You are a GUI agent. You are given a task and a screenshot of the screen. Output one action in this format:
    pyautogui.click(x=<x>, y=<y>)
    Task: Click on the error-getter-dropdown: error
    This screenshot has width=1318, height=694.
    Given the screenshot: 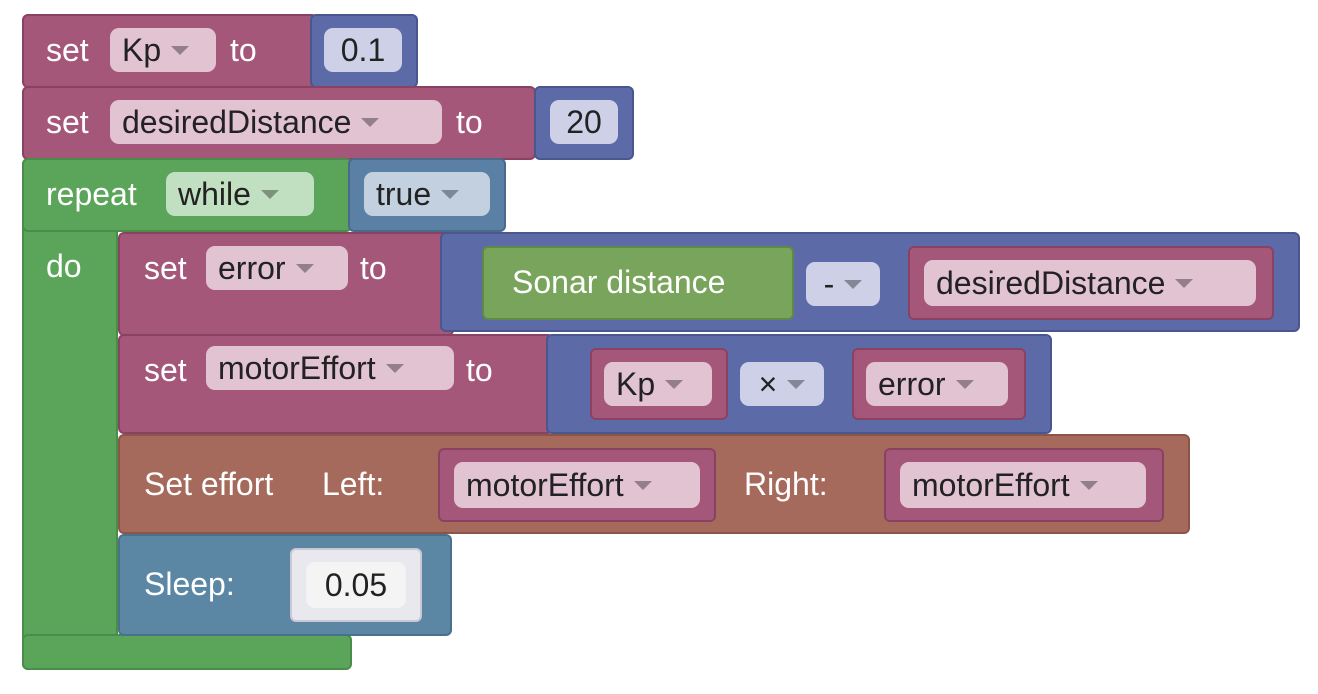 What is the action you would take?
    pyautogui.click(x=937, y=384)
    